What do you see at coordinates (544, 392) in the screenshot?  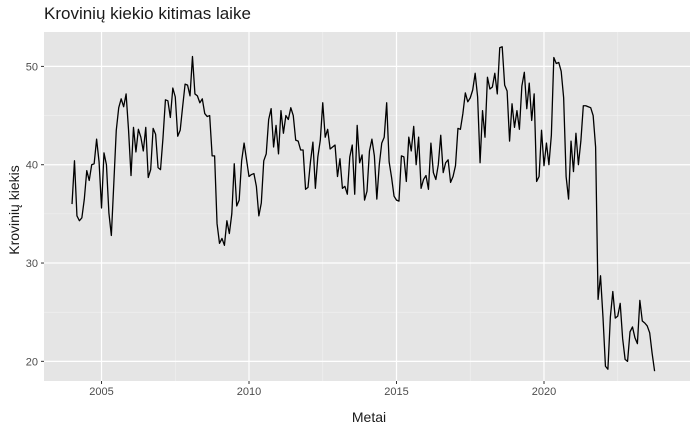 I see `x-tick-label: 2020` at bounding box center [544, 392].